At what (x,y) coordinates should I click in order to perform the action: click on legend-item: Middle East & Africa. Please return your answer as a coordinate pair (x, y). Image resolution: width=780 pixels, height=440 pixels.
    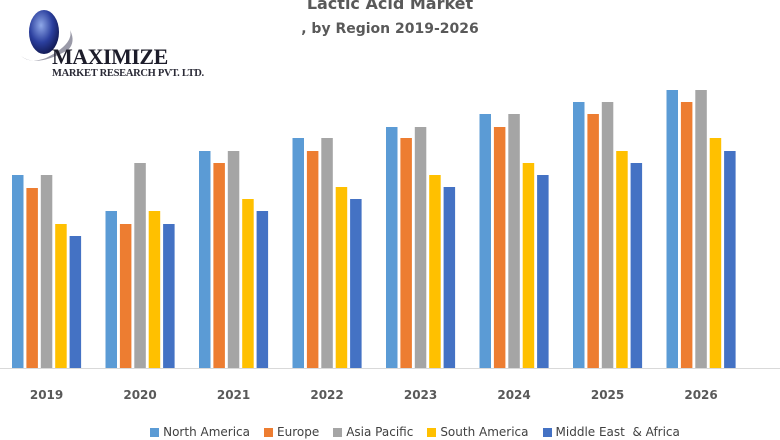
    Looking at the image, I should click on (611, 432).